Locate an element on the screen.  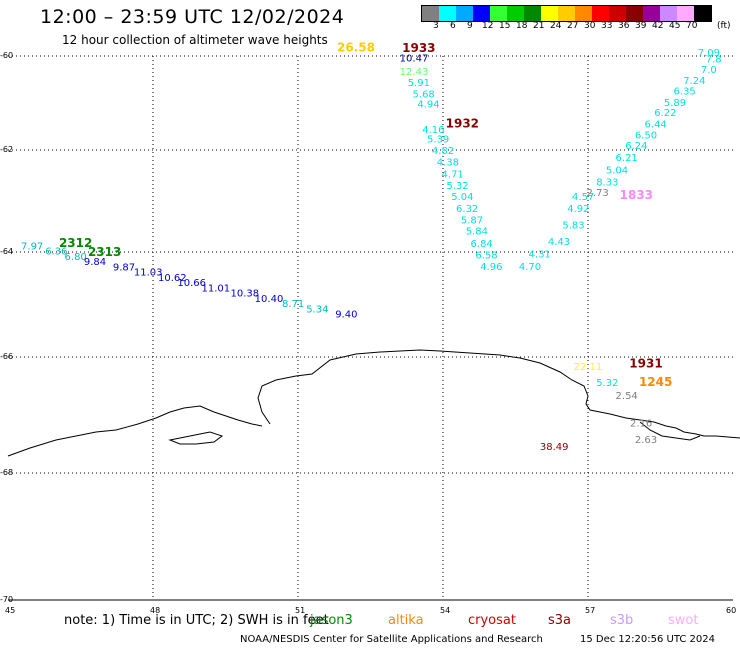
wave-height-value: 10.47 is located at coordinates (414, 59).